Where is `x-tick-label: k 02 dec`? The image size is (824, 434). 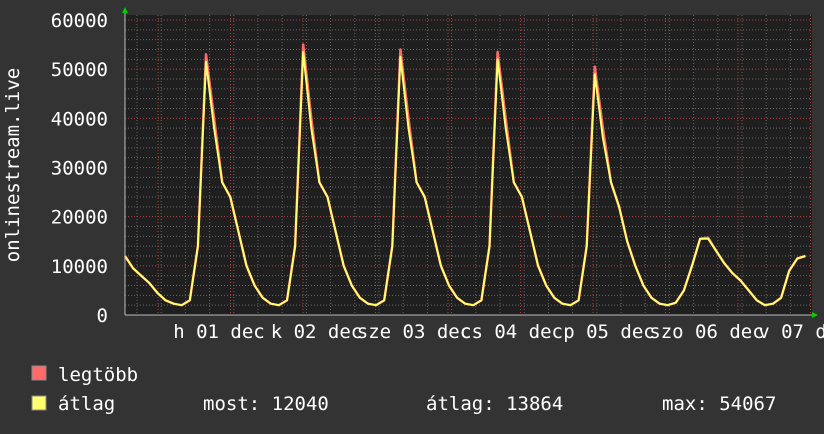
x-tick-label: k 02 dec is located at coordinates (317, 332).